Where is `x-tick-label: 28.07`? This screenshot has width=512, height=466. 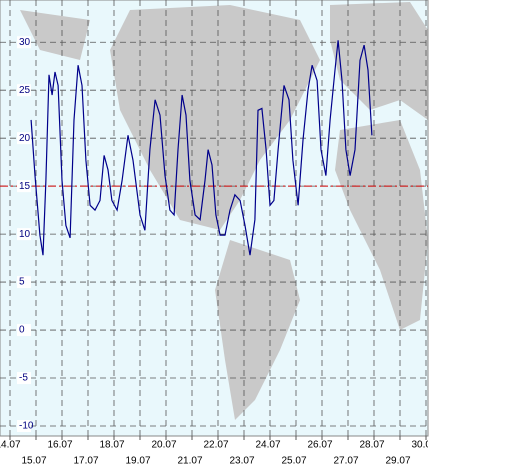
x-tick-label: 28.07 is located at coordinates (371, 445).